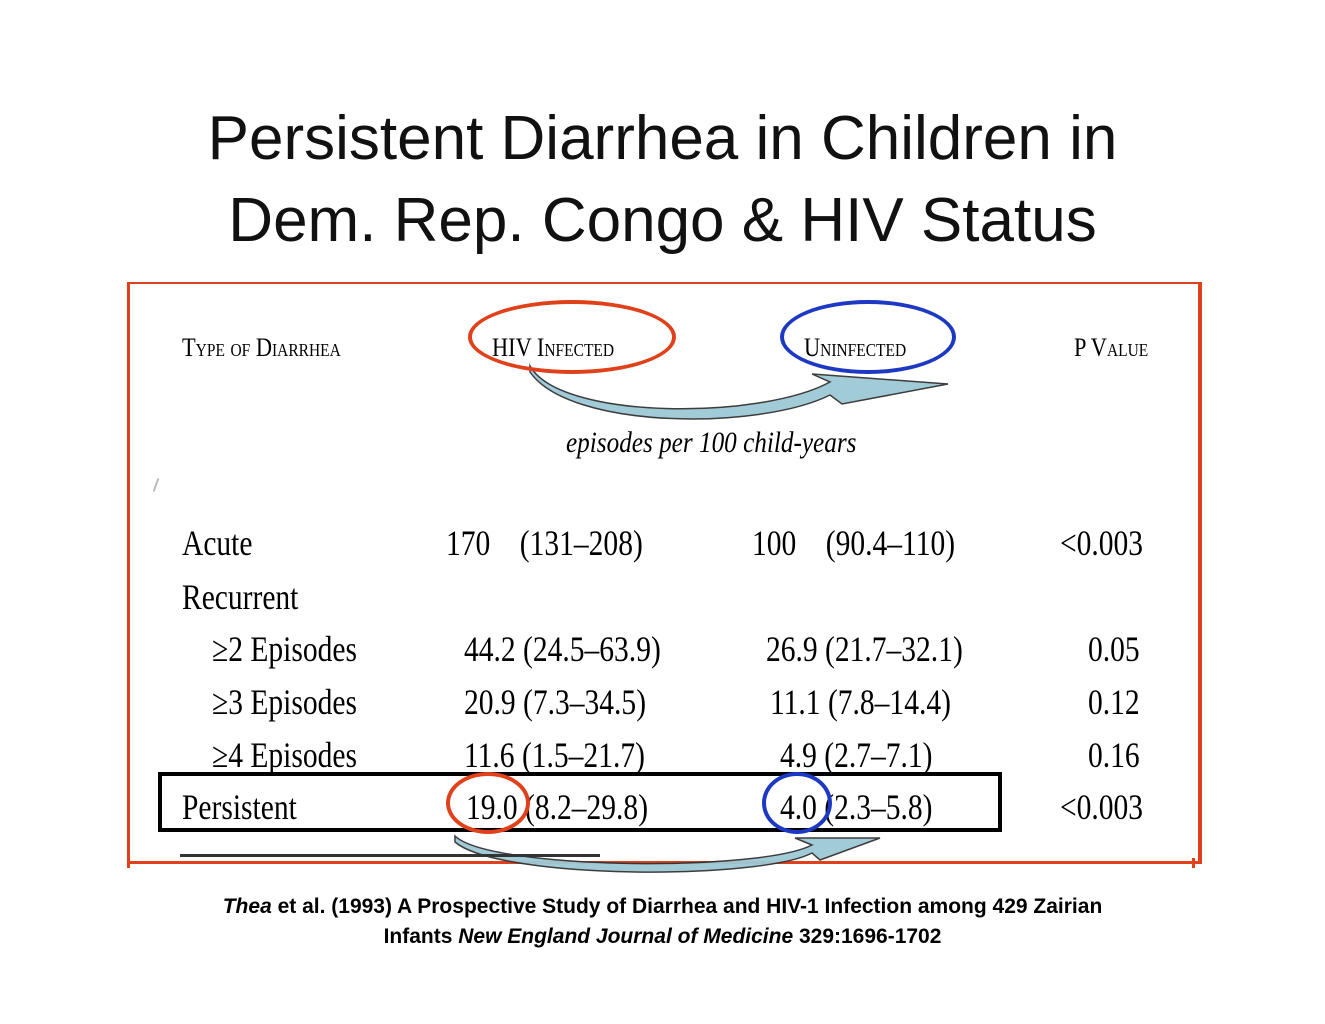  Describe the element at coordinates (240, 597) in the screenshot. I see `row-label: Recurrent` at that location.